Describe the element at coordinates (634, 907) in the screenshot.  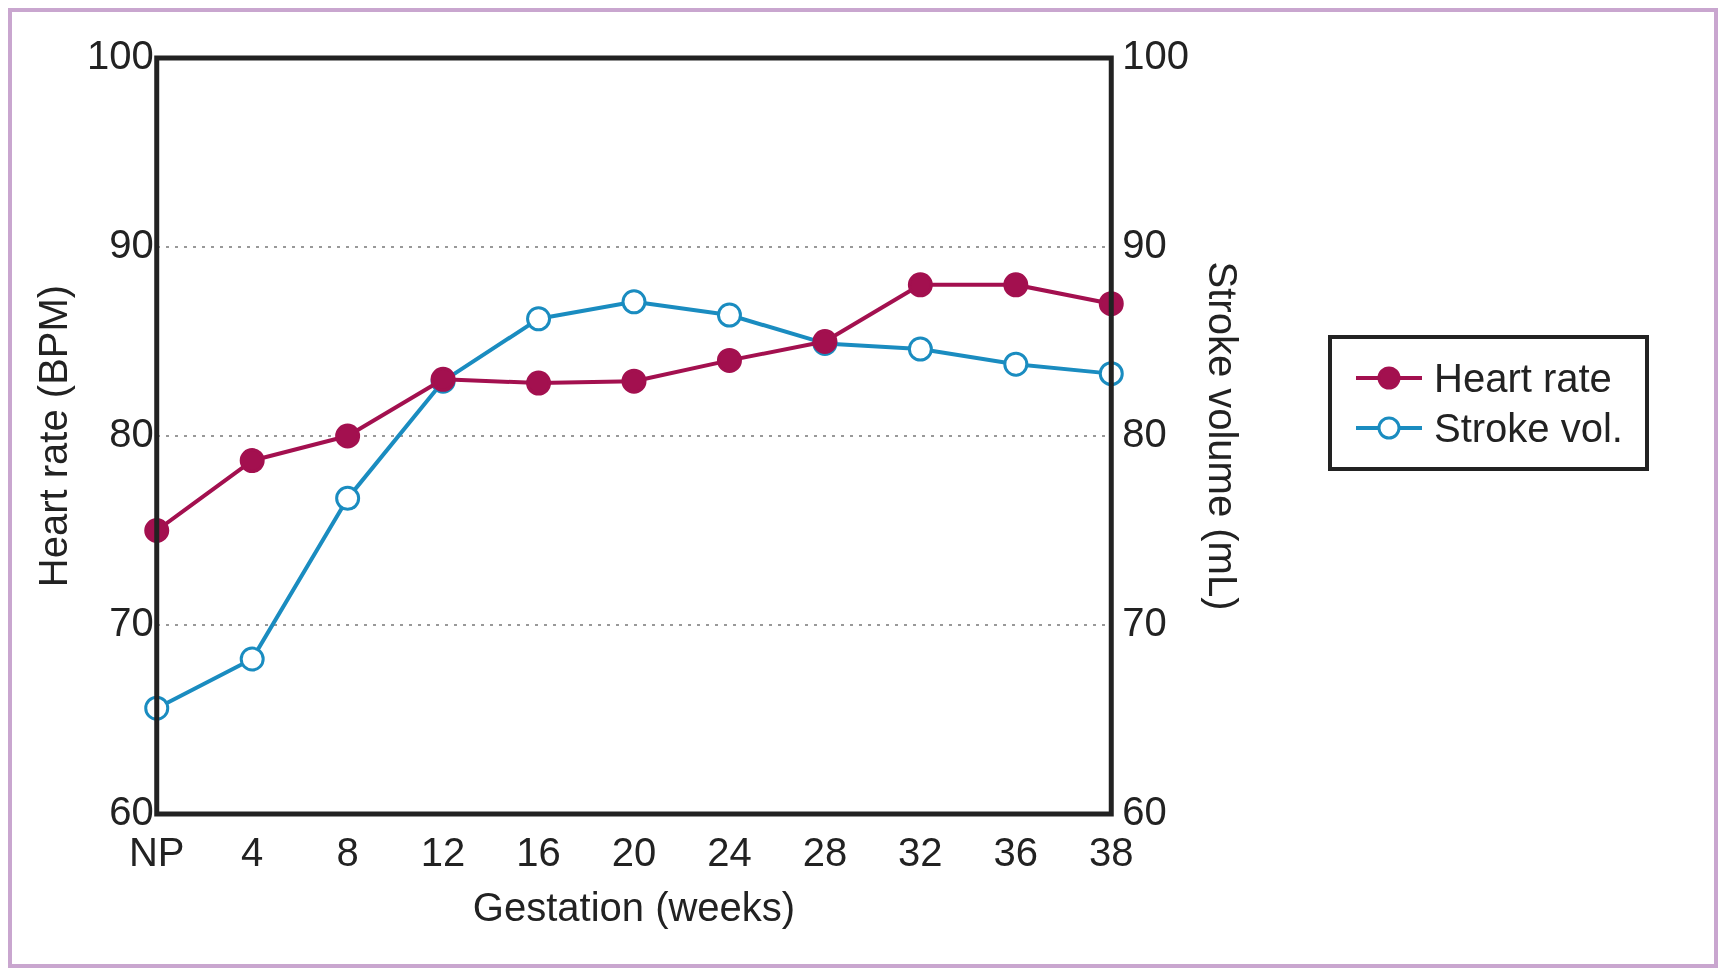
I see `x-axis-title: Gestation (weeks)` at that location.